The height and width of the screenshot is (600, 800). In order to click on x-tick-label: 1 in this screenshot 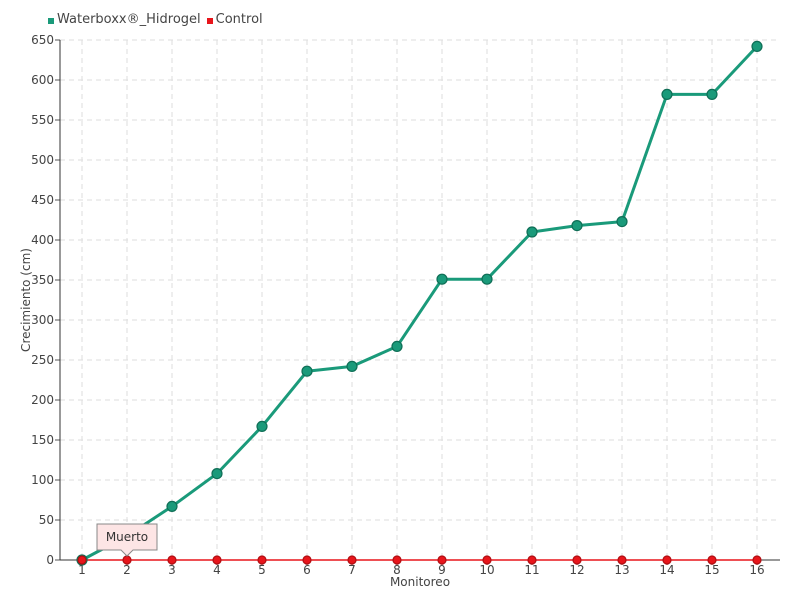, I will do `click(82, 570)`.